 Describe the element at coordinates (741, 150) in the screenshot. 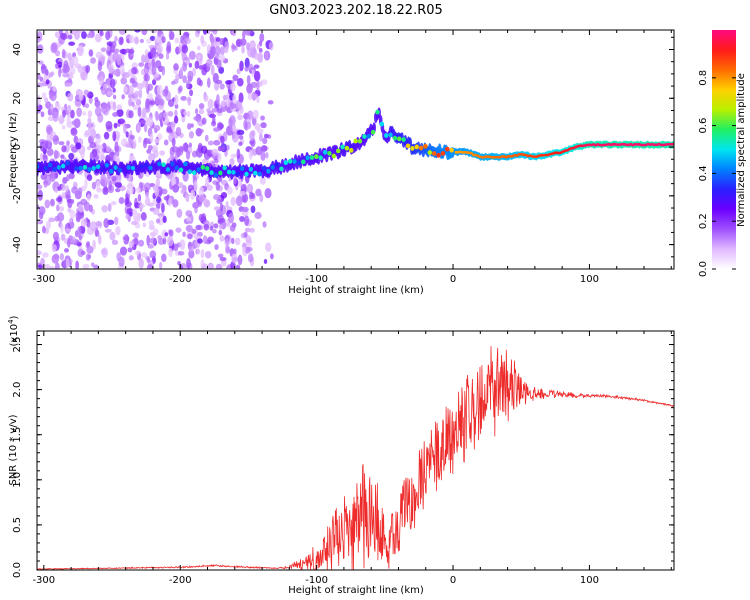

I see `colorbar-label: Normalized spectral amplitude` at that location.